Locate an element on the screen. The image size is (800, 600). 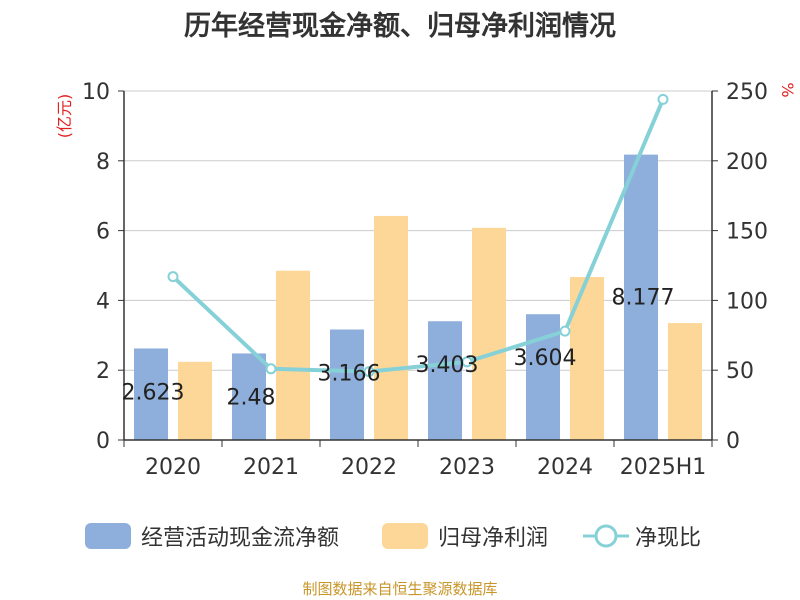
point-cash-ratio-2020 is located at coordinates (173, 277).